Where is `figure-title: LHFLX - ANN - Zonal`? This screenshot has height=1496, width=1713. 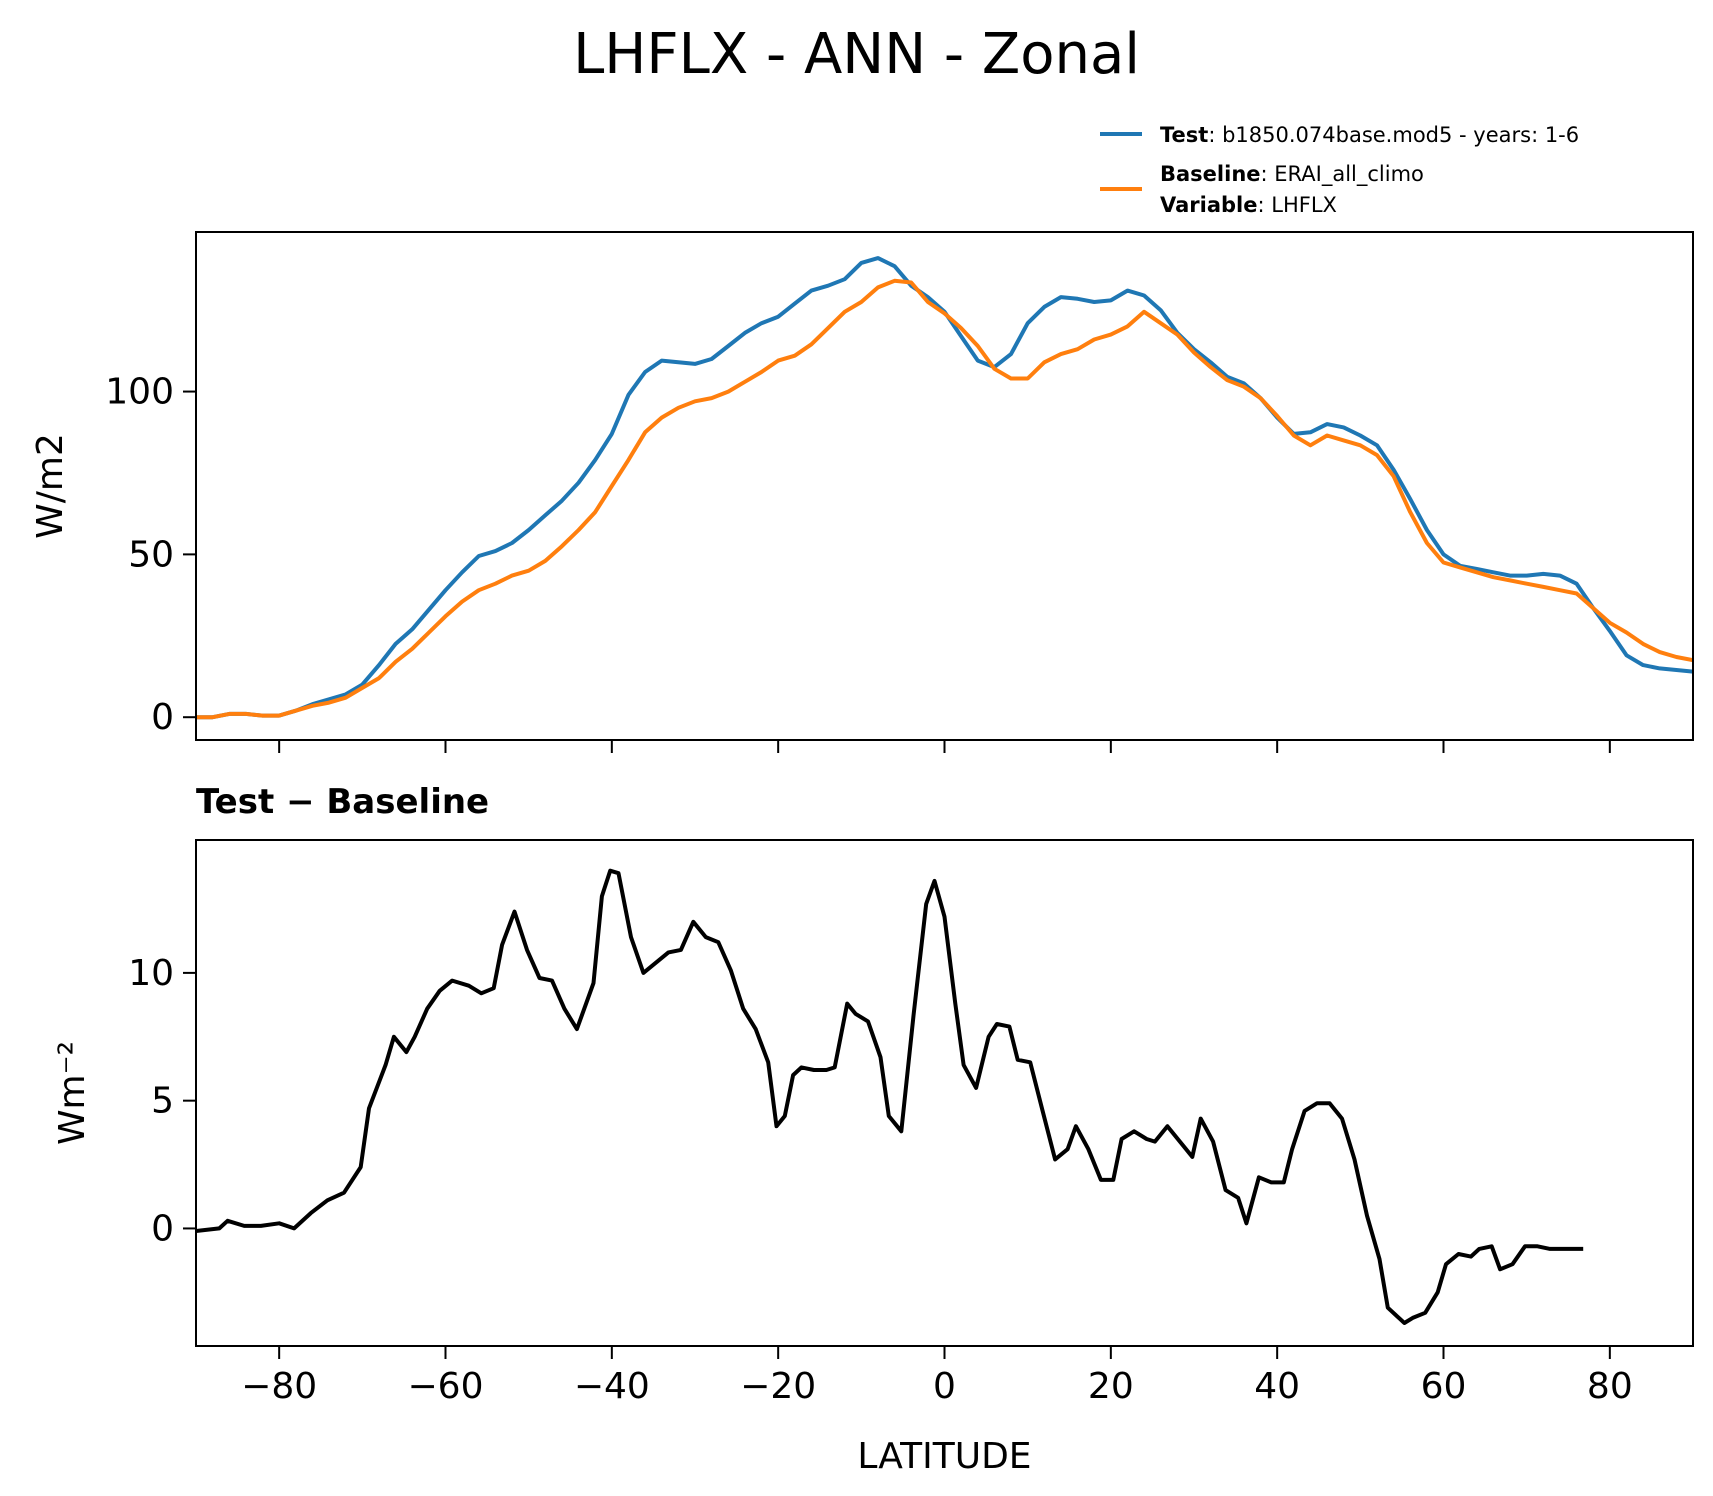 figure-title: LHFLX - ANN - Zonal is located at coordinates (856, 54).